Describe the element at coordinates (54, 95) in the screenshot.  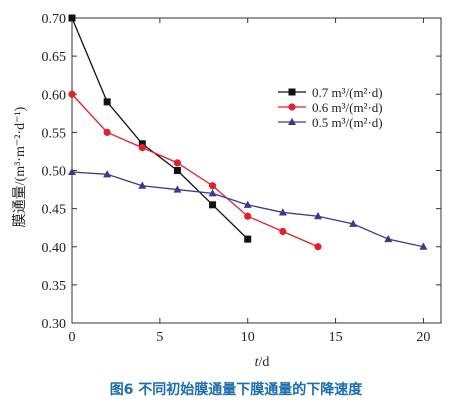
I see `y-tick-label: 0.60` at that location.